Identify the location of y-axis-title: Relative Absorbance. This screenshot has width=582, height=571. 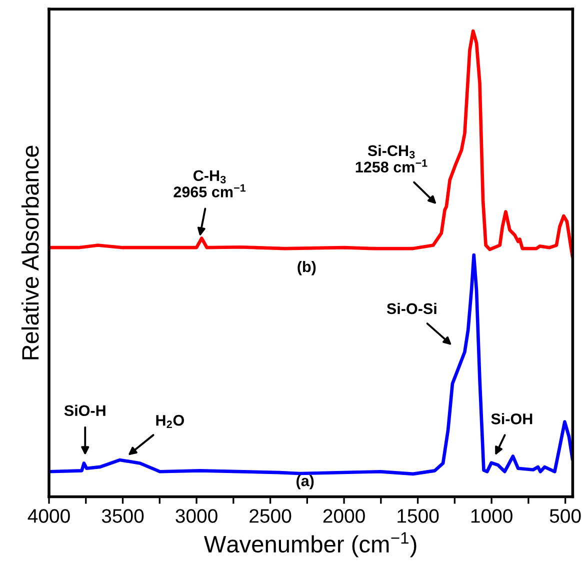
(30, 253).